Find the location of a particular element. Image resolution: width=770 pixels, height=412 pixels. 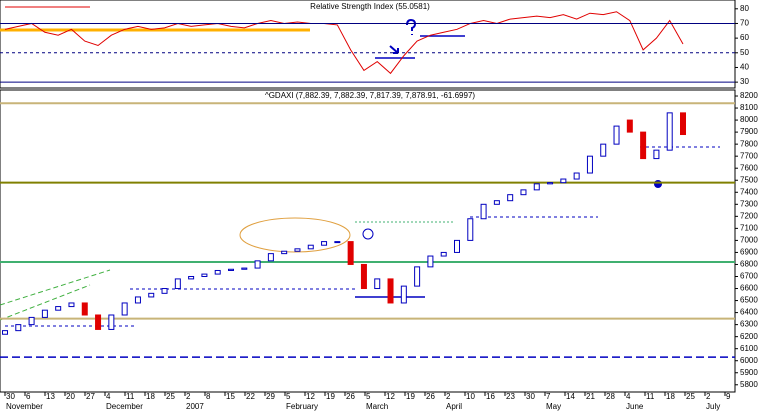

y-tick-label: 6800 is located at coordinates (749, 264).